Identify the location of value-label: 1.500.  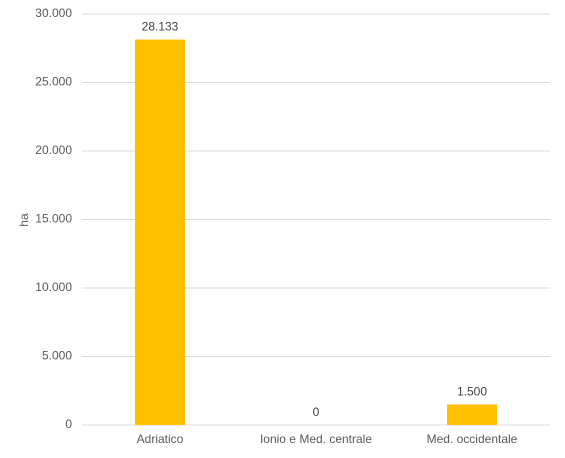
(472, 392).